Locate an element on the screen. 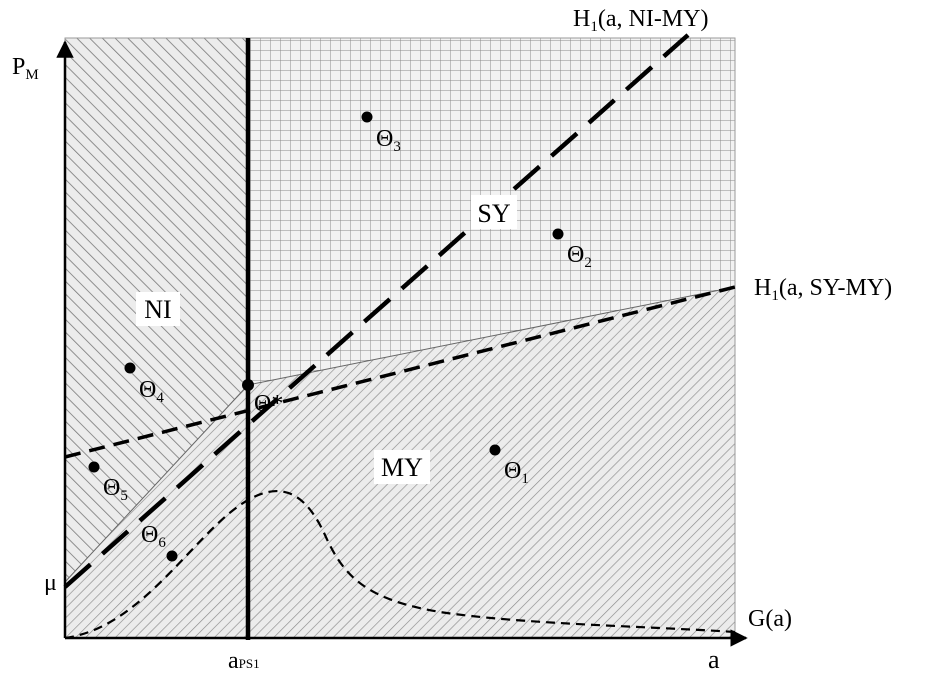 This screenshot has height=675, width=934. theta2-label: Θ2 is located at coordinates (579, 256).